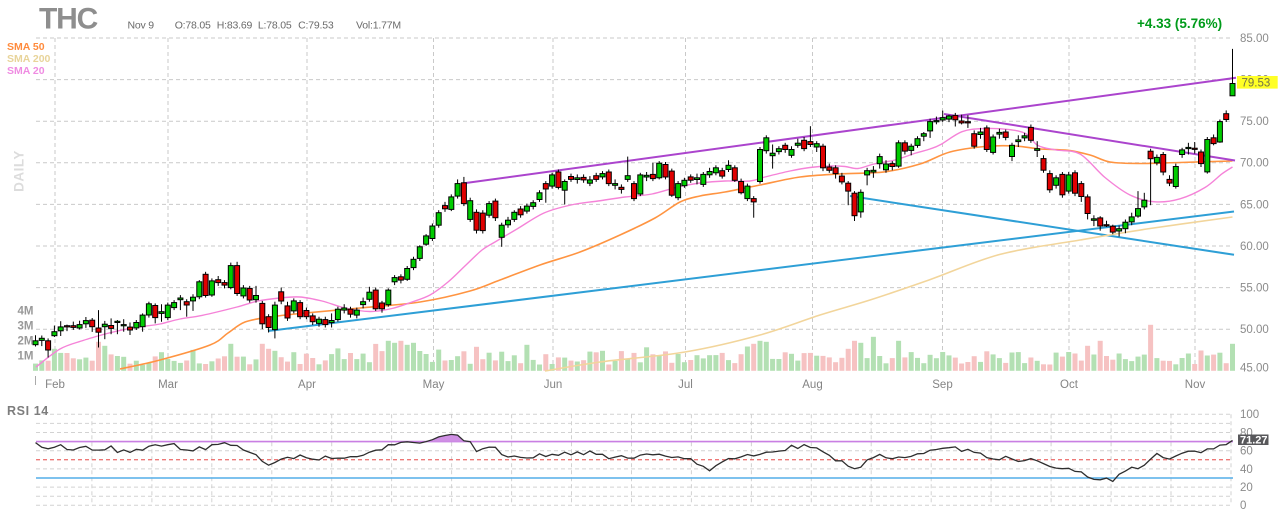 The width and height of the screenshot is (1280, 520). What do you see at coordinates (1246, 452) in the screenshot?
I see `svg-text: 60` at bounding box center [1246, 452].